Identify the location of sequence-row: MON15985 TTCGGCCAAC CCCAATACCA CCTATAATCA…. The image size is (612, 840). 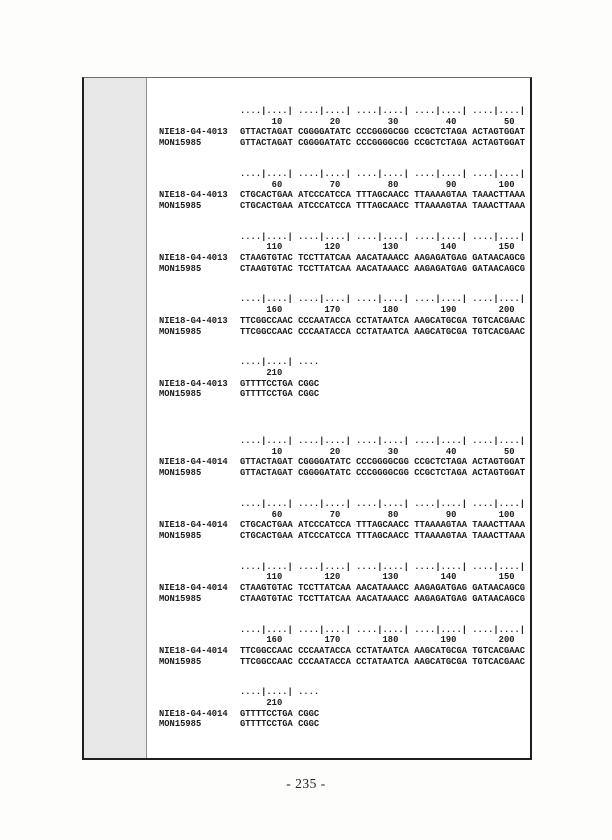
(342, 332).